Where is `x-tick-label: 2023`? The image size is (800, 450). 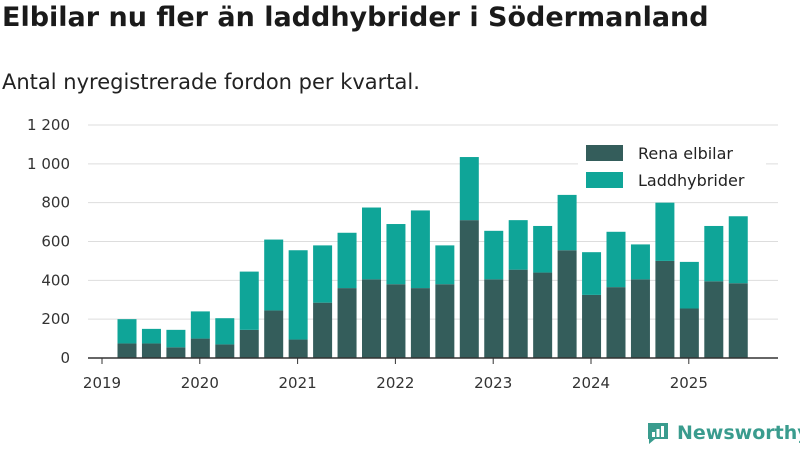
x-tick-label: 2023 is located at coordinates (493, 383).